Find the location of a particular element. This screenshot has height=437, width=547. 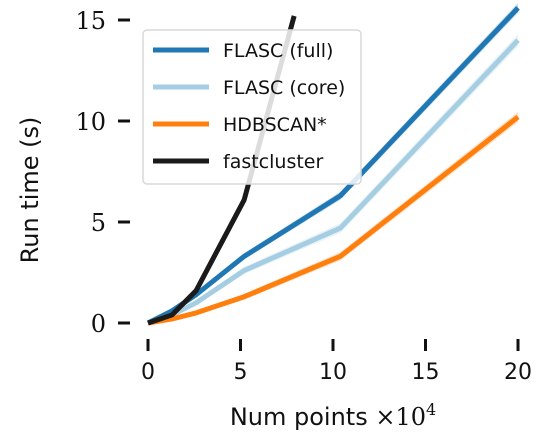

x-tick-label: 10 is located at coordinates (333, 372).